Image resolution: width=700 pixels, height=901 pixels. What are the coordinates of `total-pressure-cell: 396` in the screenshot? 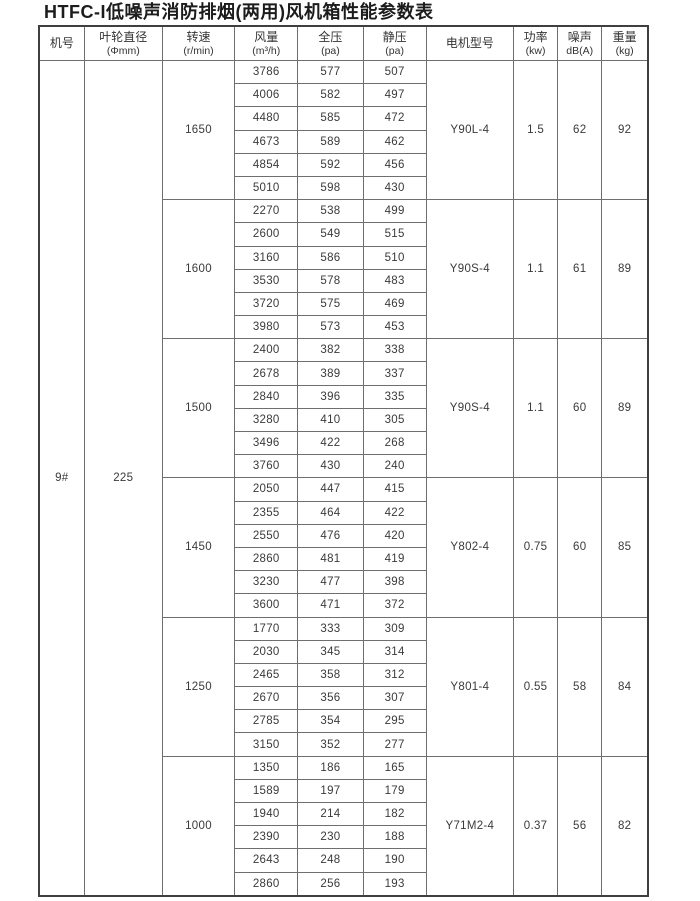 It's located at (330, 396).